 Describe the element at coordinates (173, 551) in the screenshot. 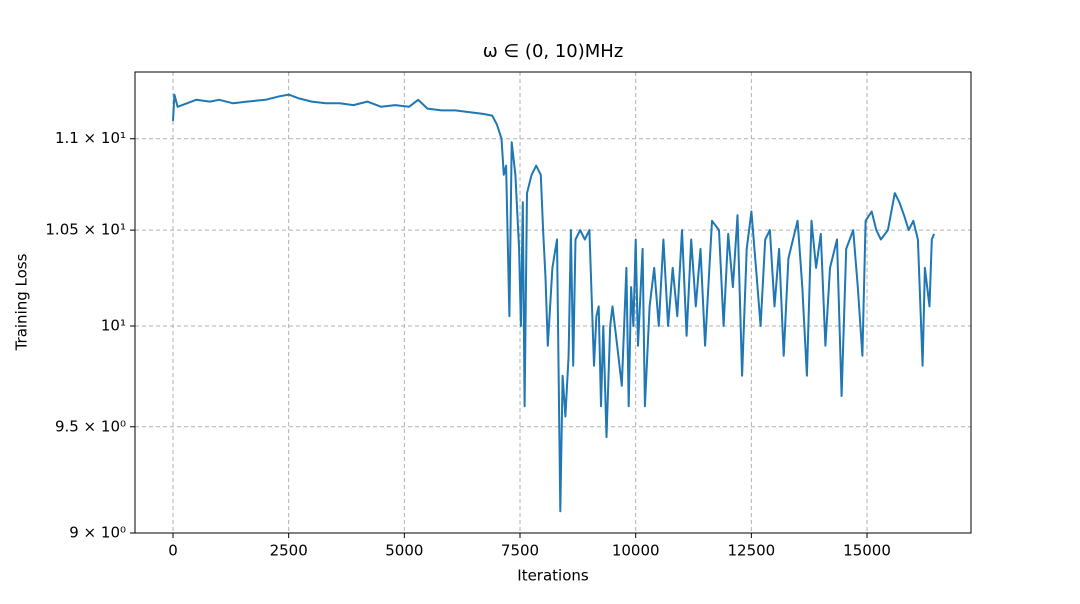

I see `x-tick-label: 0` at that location.